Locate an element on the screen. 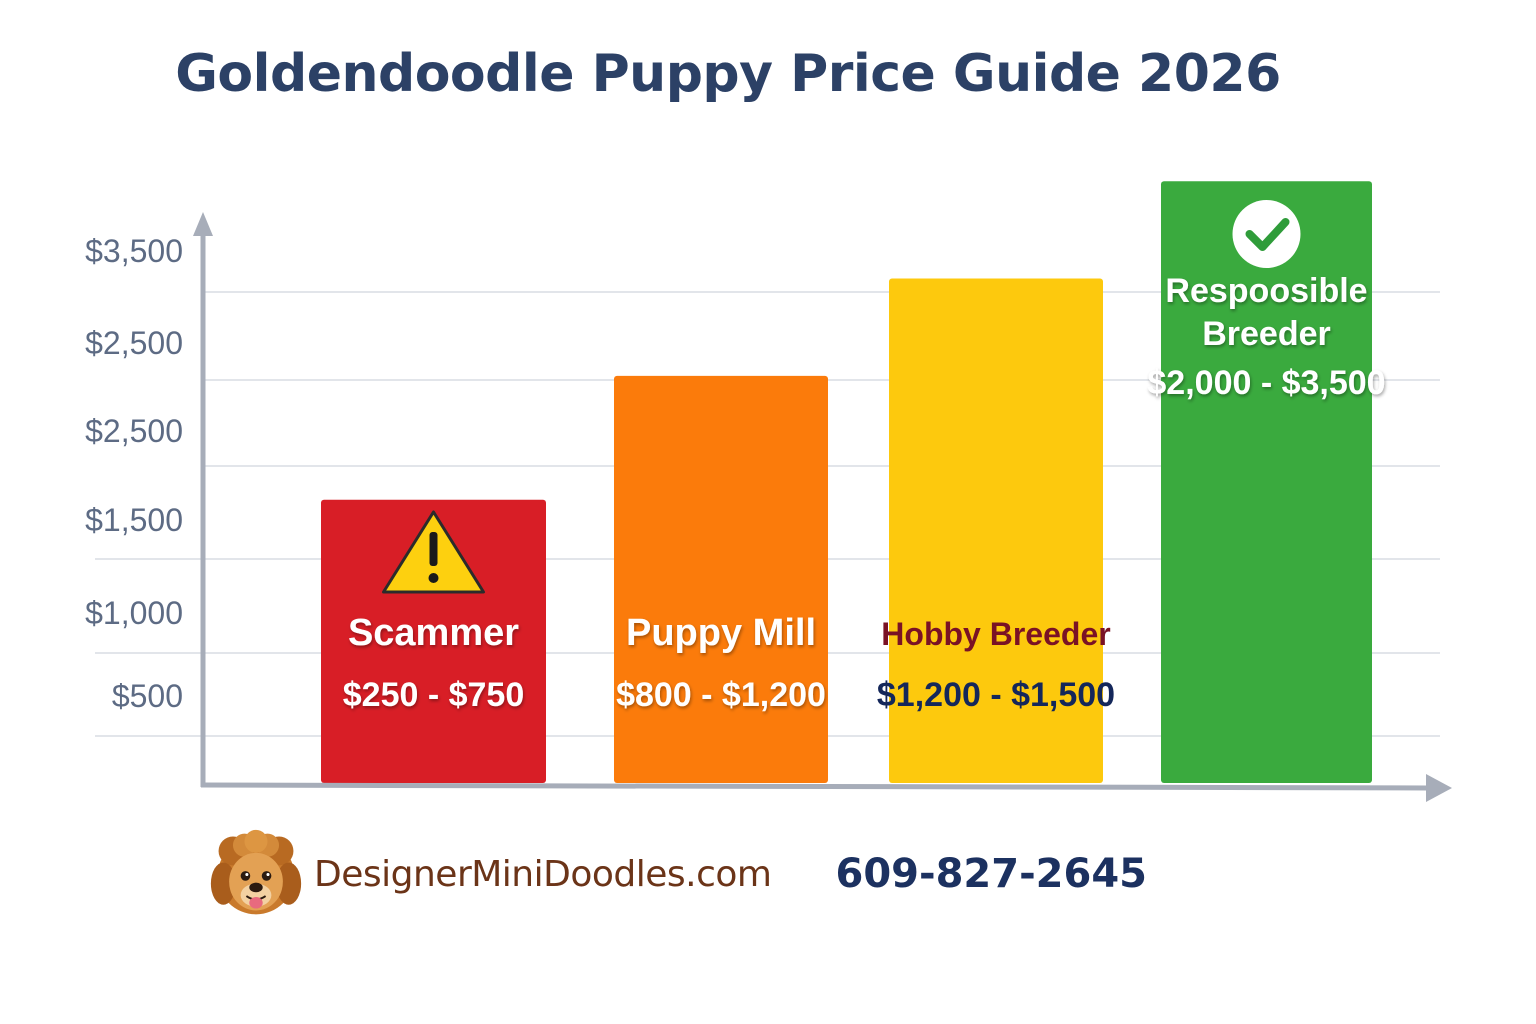 The height and width of the screenshot is (1024, 1536). bar-group: Puppy Mill $800 - $1,200 is located at coordinates (721, 579).